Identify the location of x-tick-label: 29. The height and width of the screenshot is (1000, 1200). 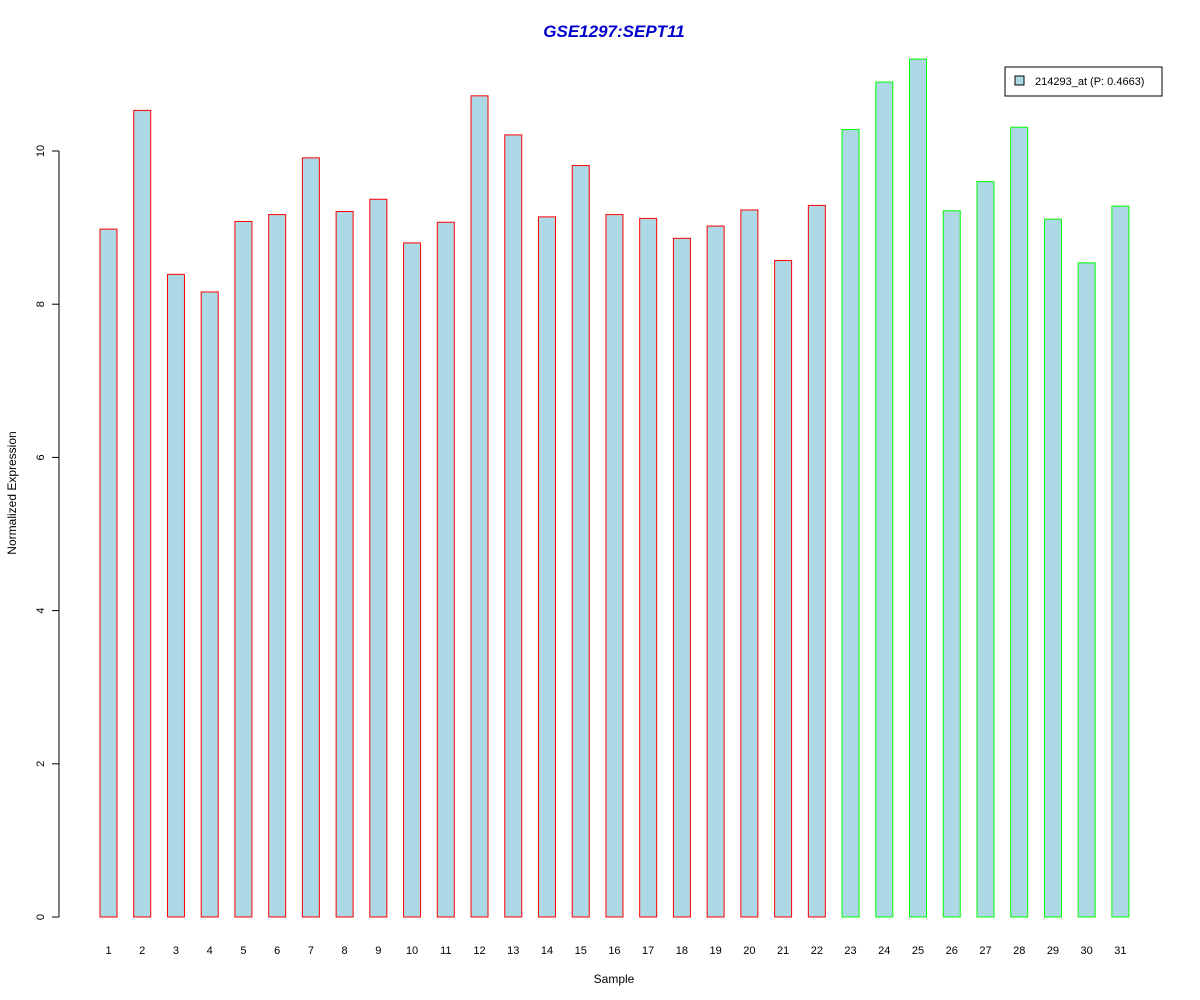
(1053, 951).